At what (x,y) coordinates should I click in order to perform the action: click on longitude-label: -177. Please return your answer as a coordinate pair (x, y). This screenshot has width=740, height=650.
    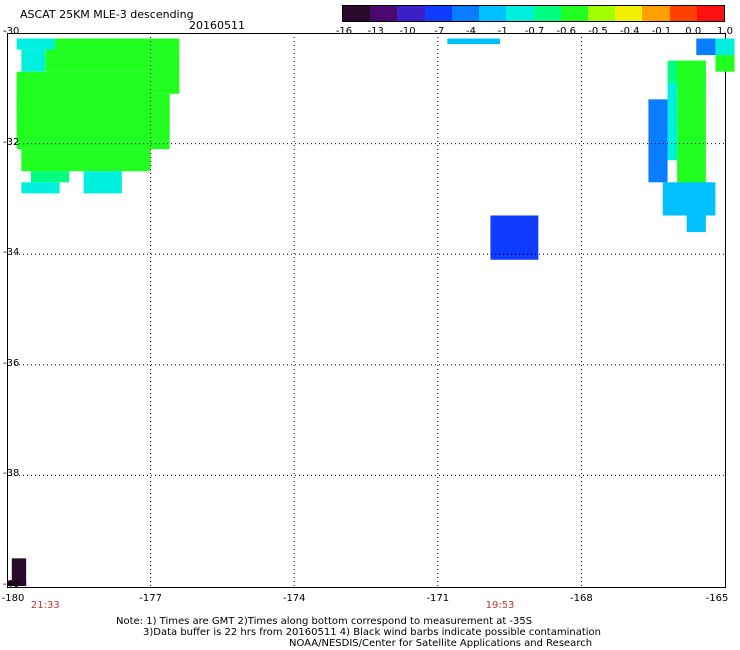
    Looking at the image, I should click on (150, 598).